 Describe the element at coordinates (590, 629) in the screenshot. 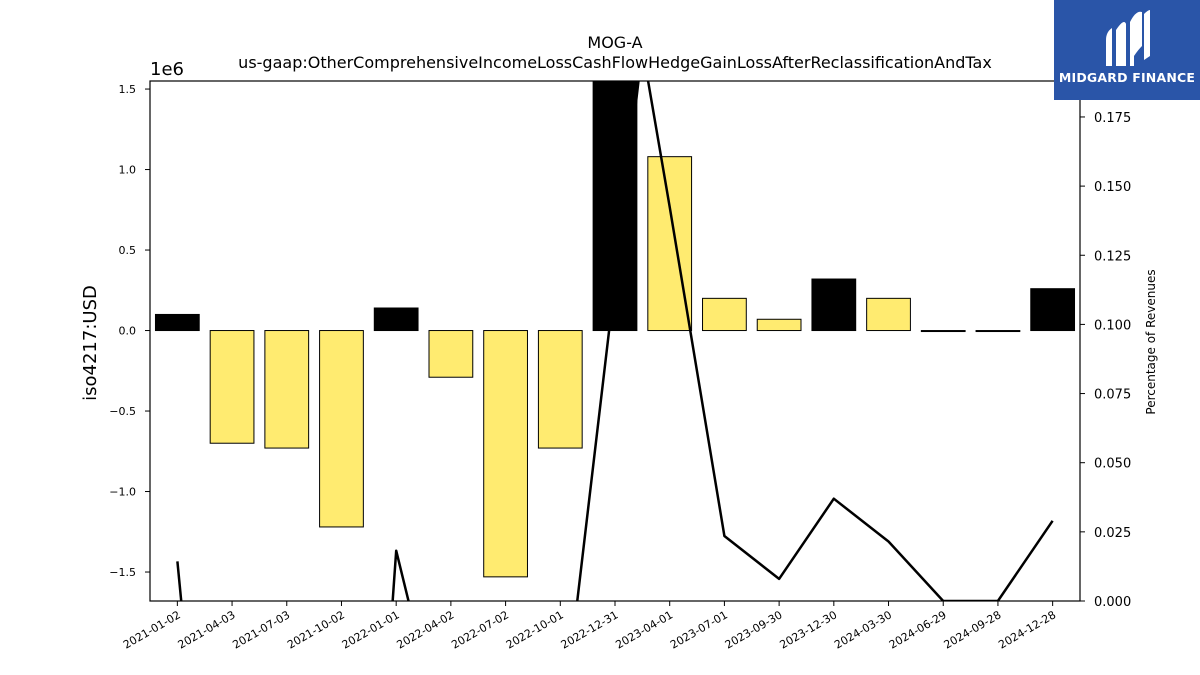

I see `x-tick-label: 2022-12-31` at that location.